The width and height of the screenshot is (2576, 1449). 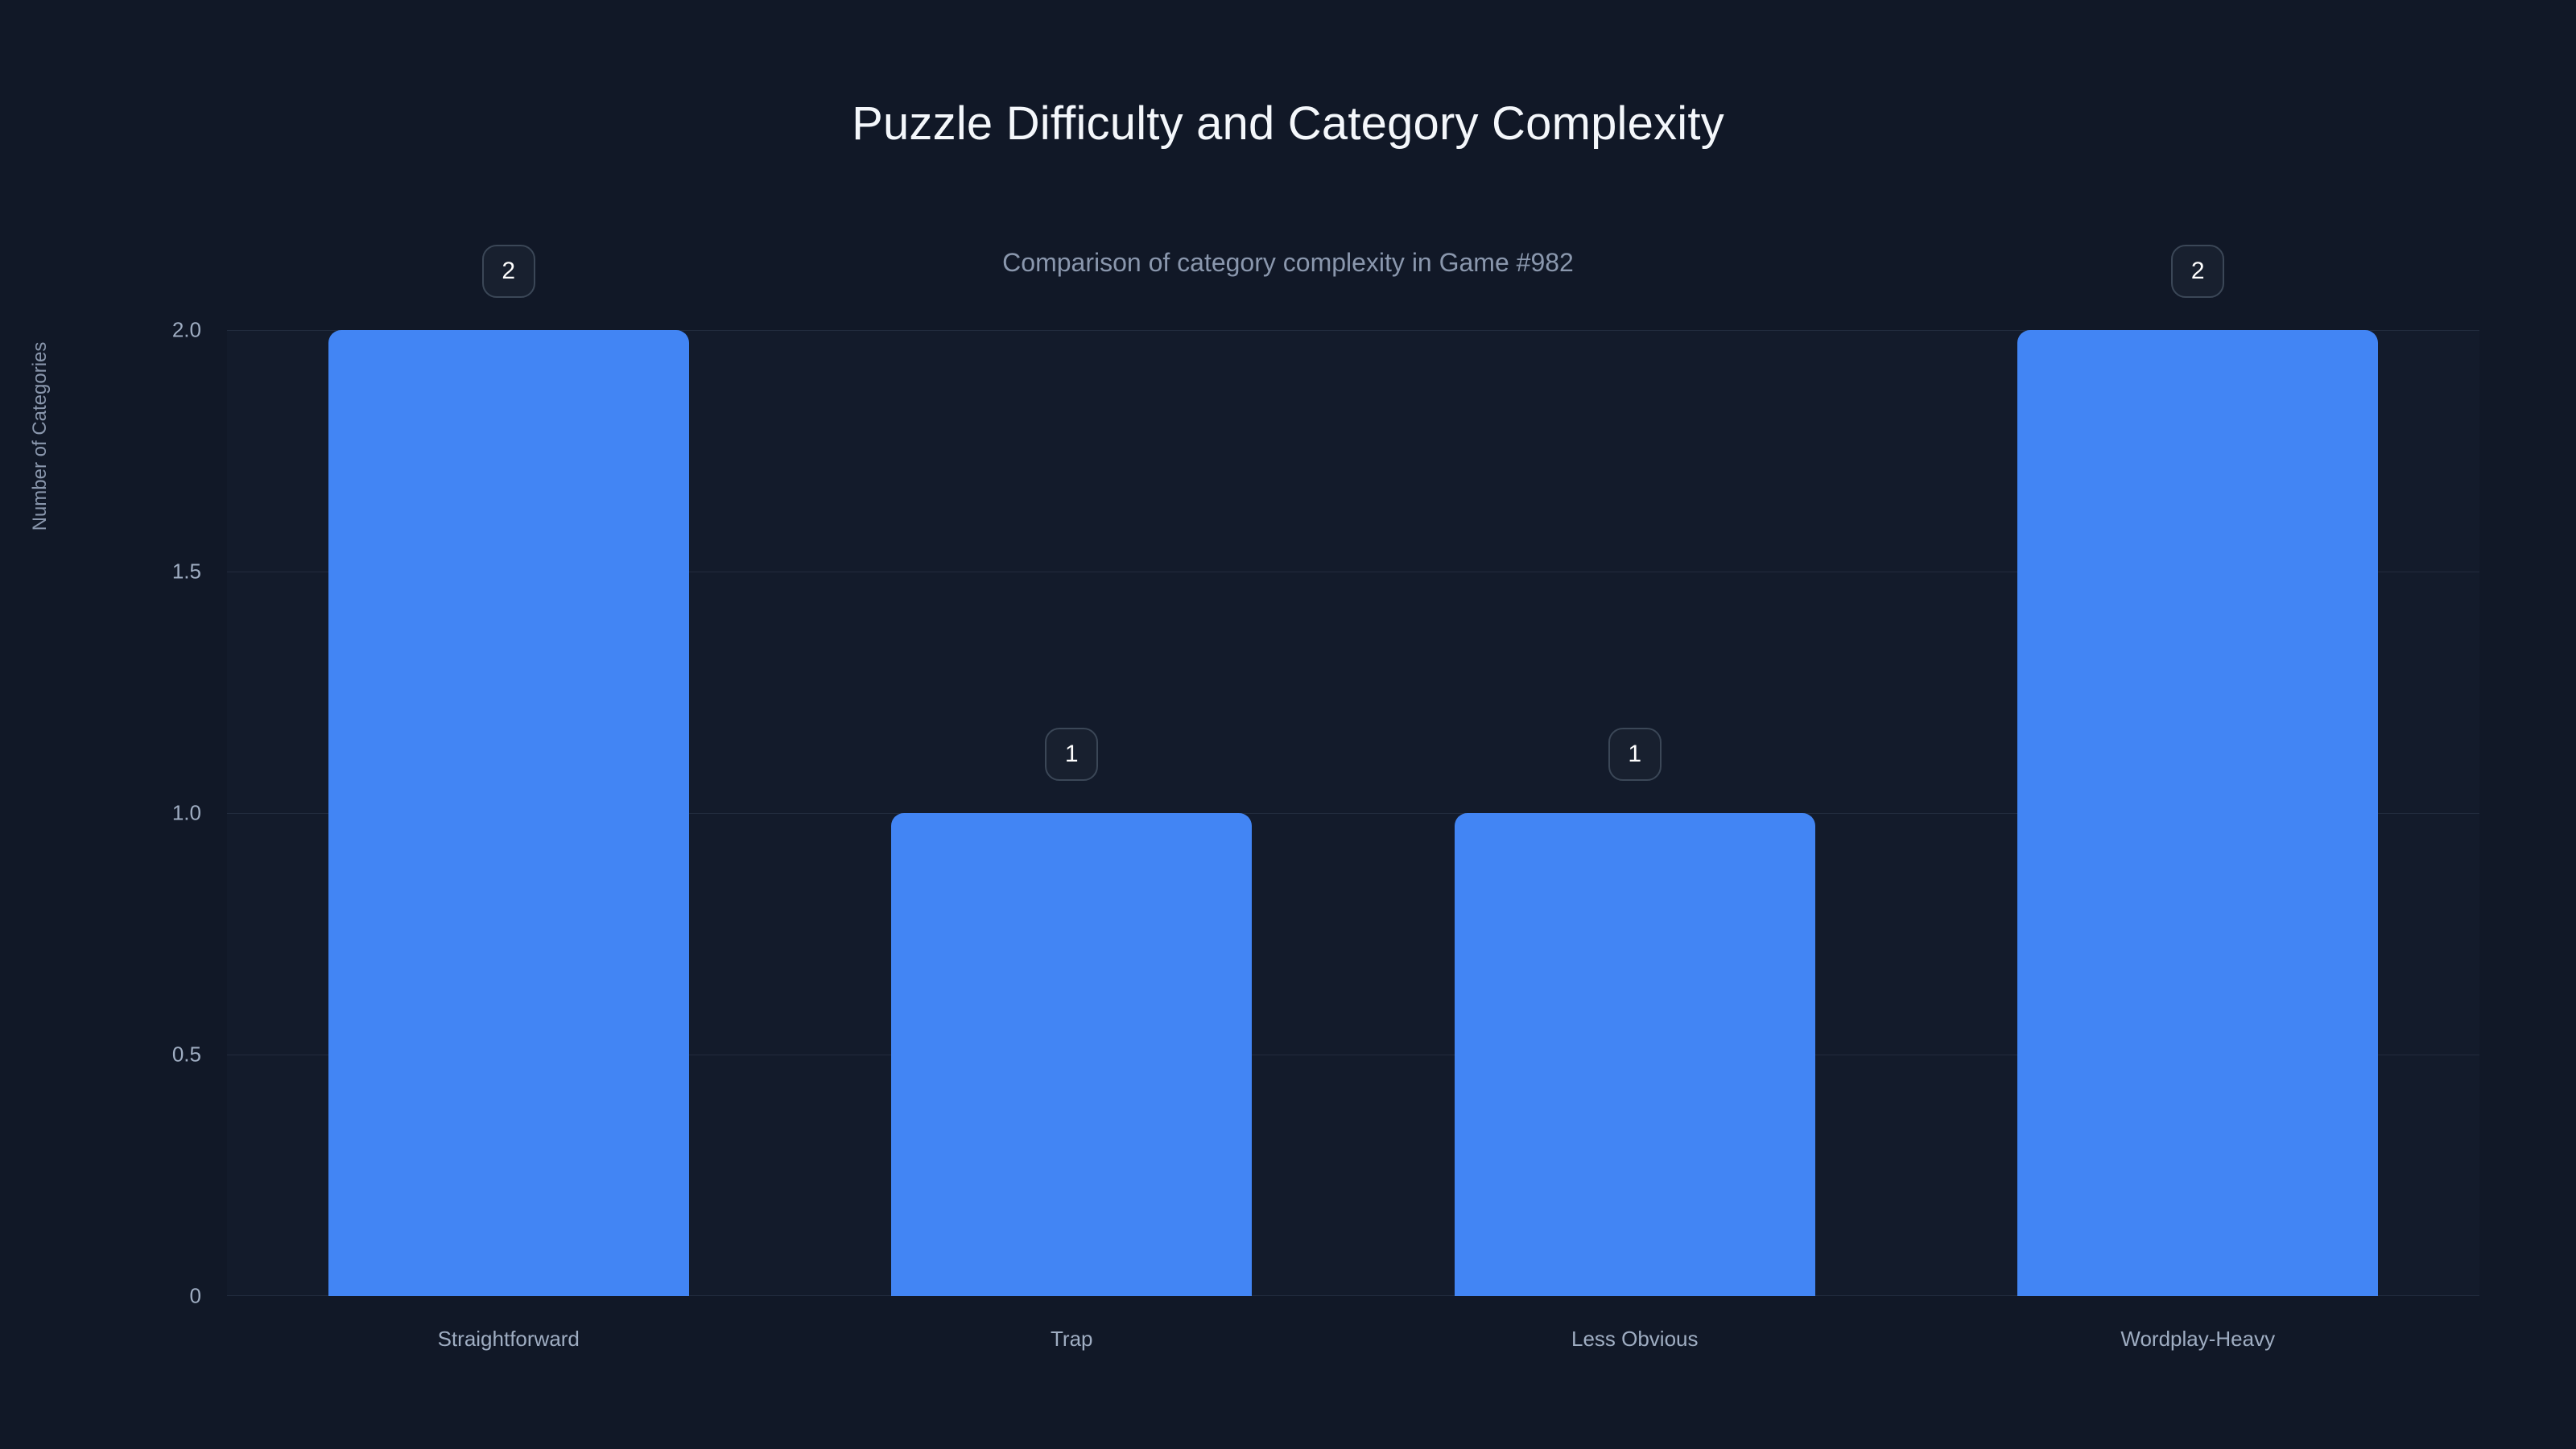 I want to click on y-tick-label: 1.0, so click(x=186, y=812).